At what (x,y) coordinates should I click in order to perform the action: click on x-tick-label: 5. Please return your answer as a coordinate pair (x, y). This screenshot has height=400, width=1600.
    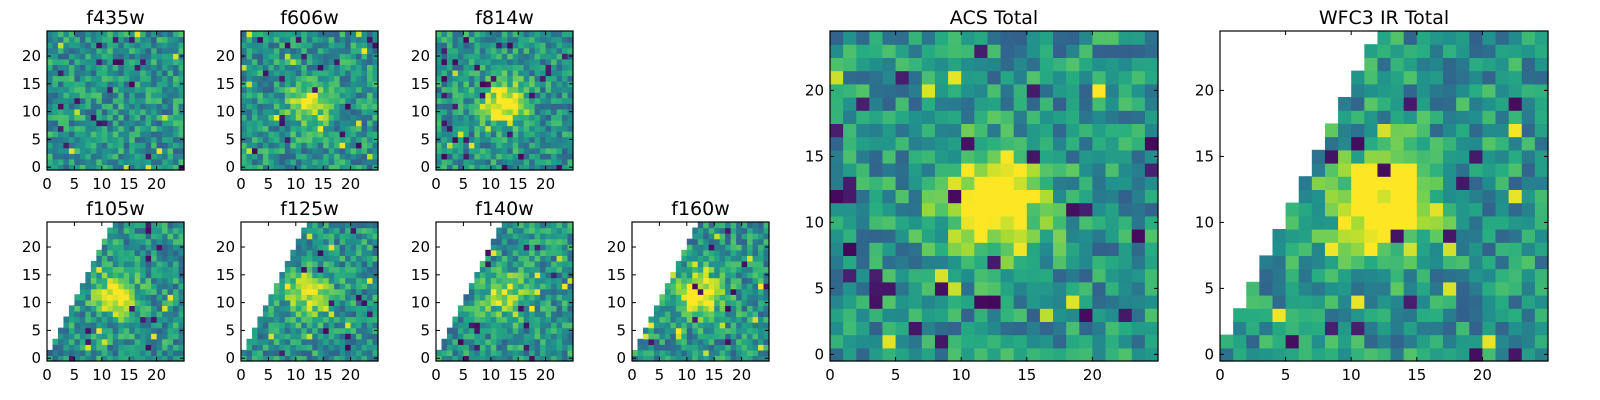
    Looking at the image, I should click on (269, 375).